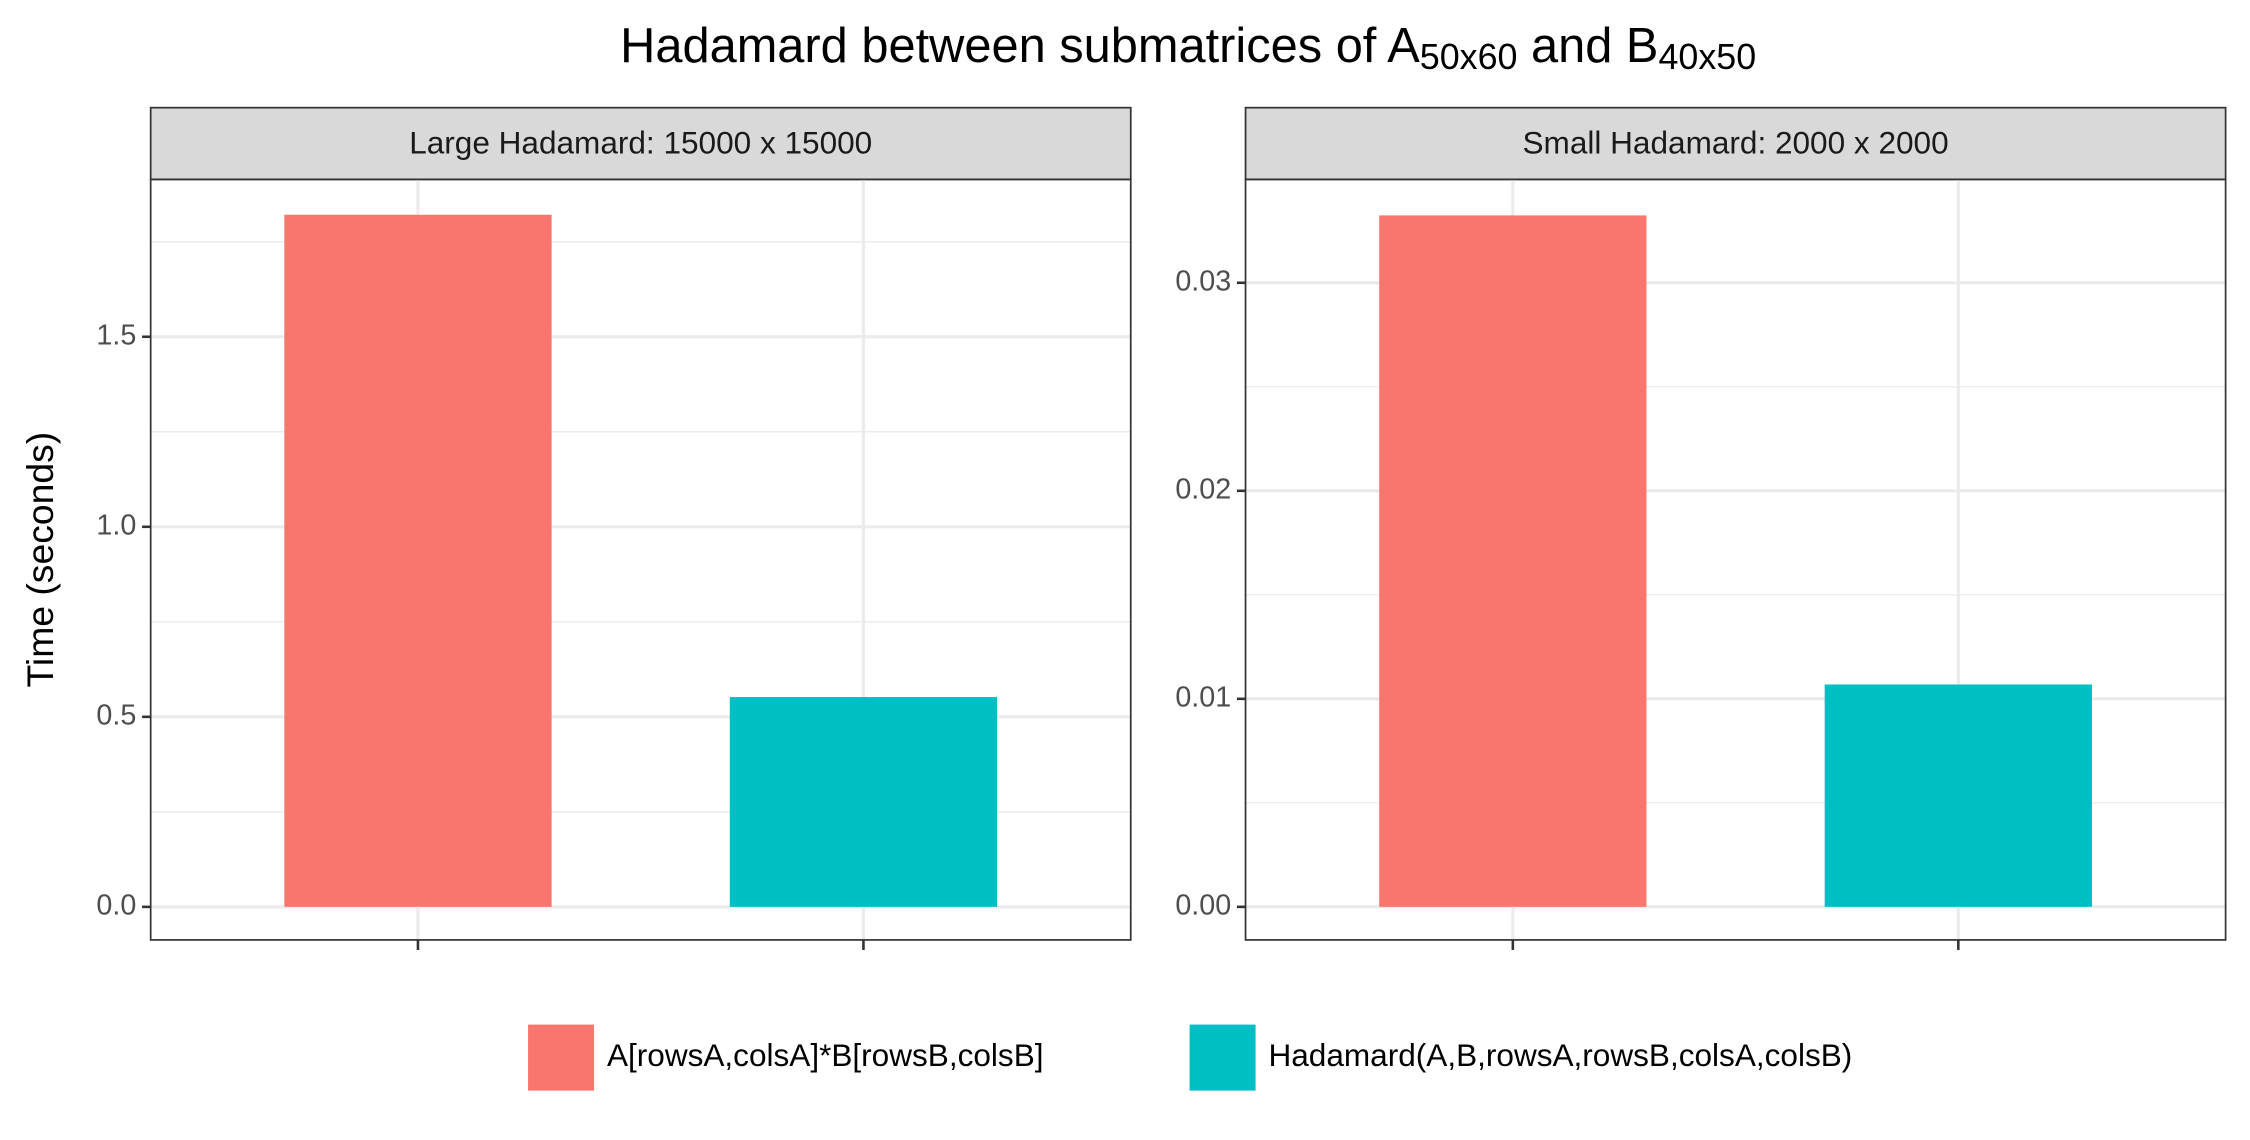  I want to click on y-tick-label: 1.0, so click(116, 525).